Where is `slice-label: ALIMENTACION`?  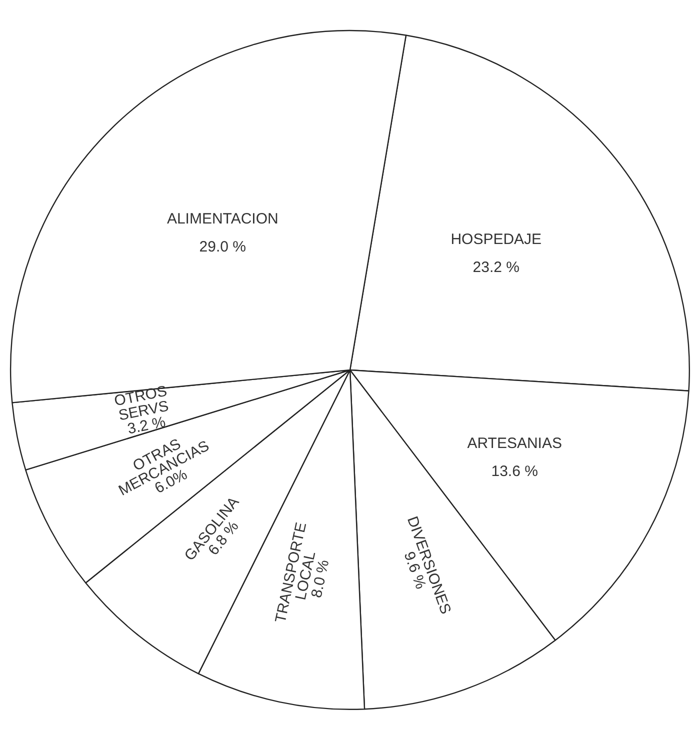 slice-label: ALIMENTACION is located at coordinates (222, 219).